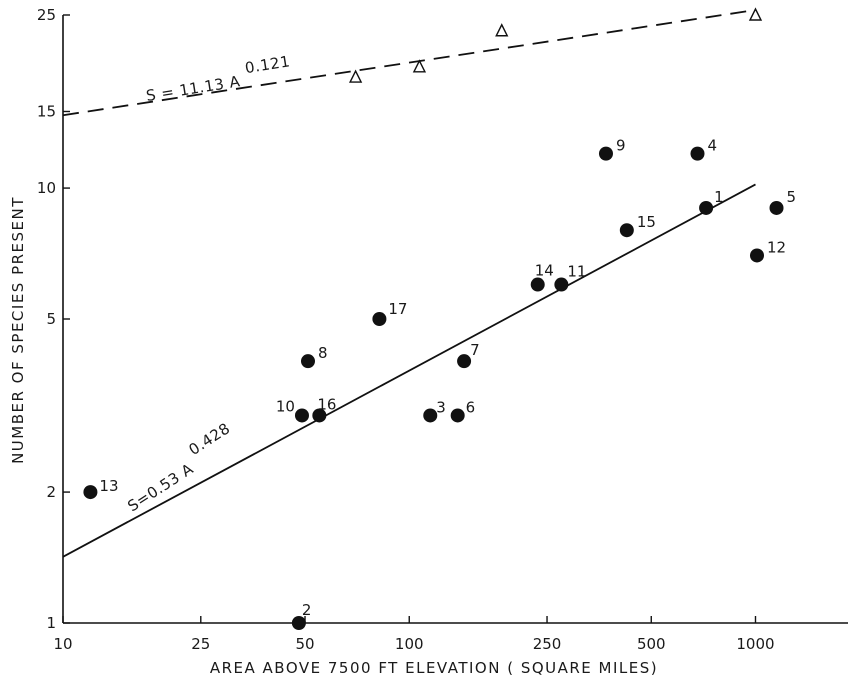  Describe the element at coordinates (792, 197) in the screenshot. I see `data-point-label-5: 5` at that location.